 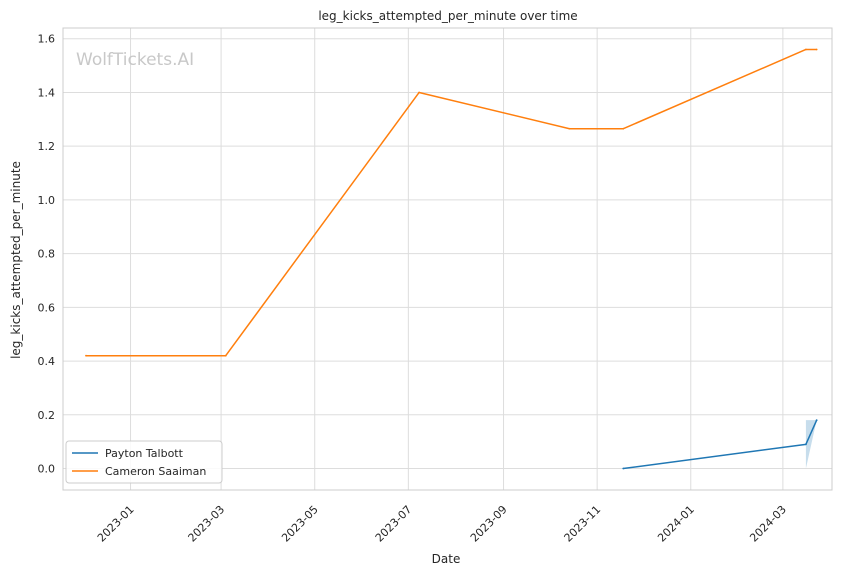 I want to click on y-axis: 0.0 0.2 0.4 0.6 0.8 1.0 1.2 1.4 1.6, so click(x=47, y=254).